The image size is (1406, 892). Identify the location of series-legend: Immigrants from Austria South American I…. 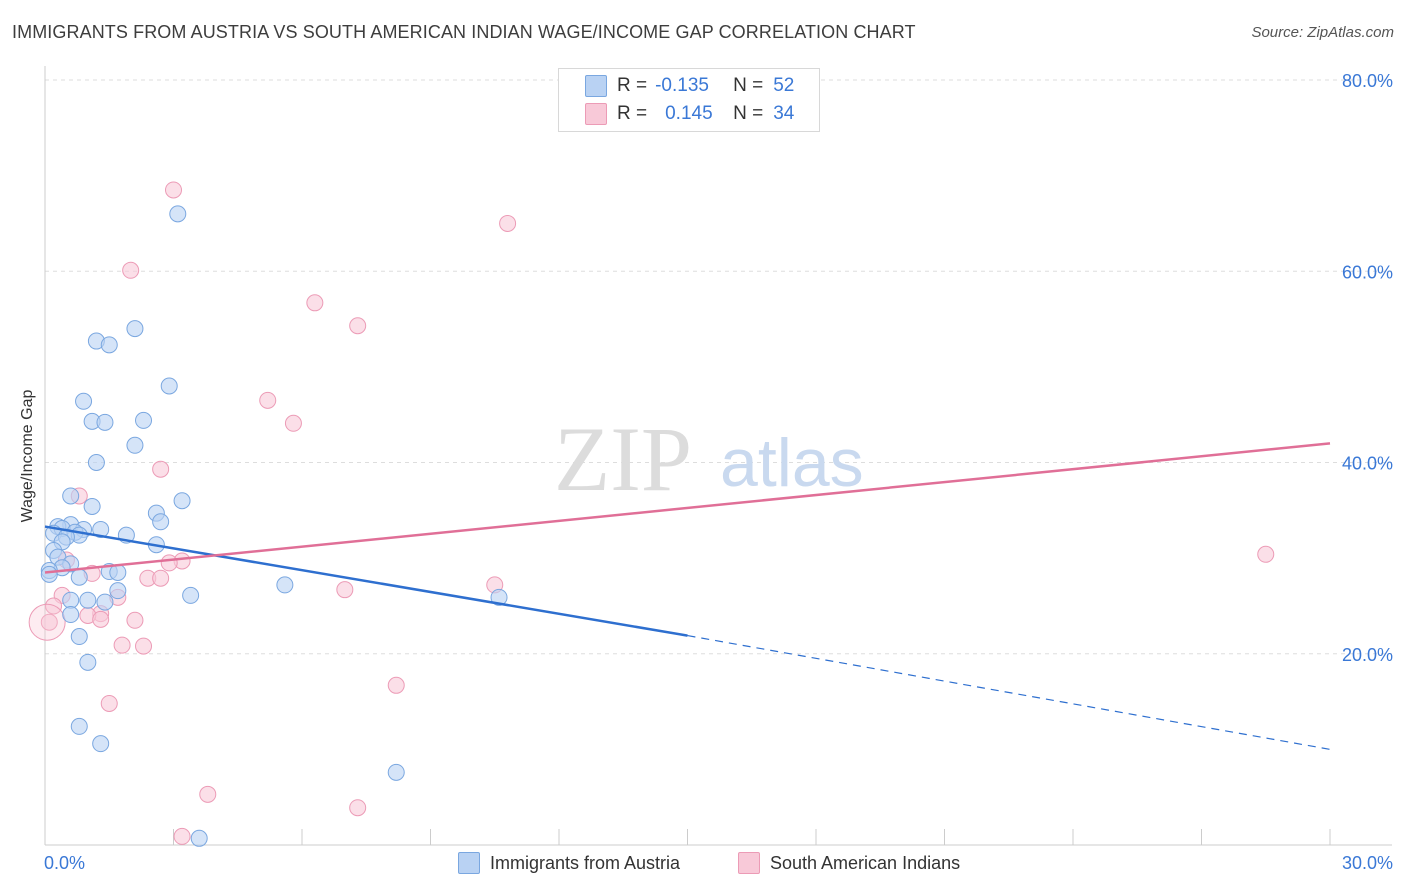
(703, 865).